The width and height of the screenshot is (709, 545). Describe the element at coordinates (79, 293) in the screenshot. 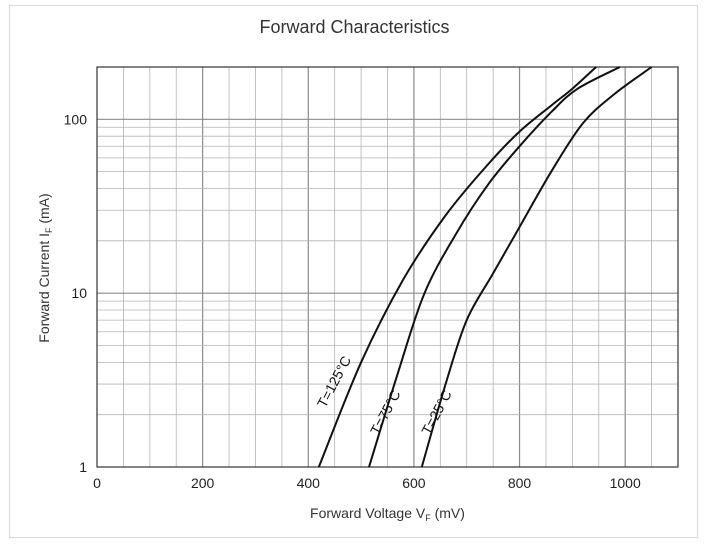

I see `y-tick-label: 10` at that location.